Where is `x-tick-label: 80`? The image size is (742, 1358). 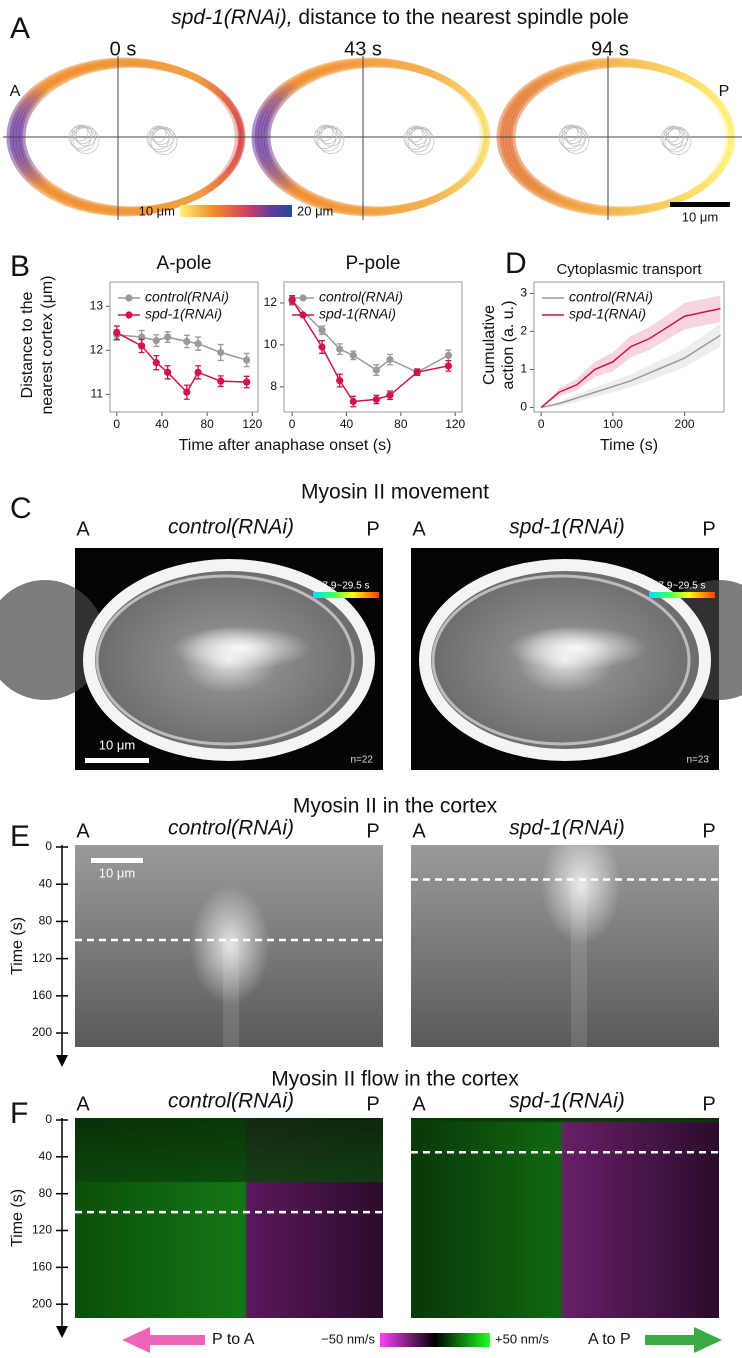
x-tick-label: 80 is located at coordinates (207, 424).